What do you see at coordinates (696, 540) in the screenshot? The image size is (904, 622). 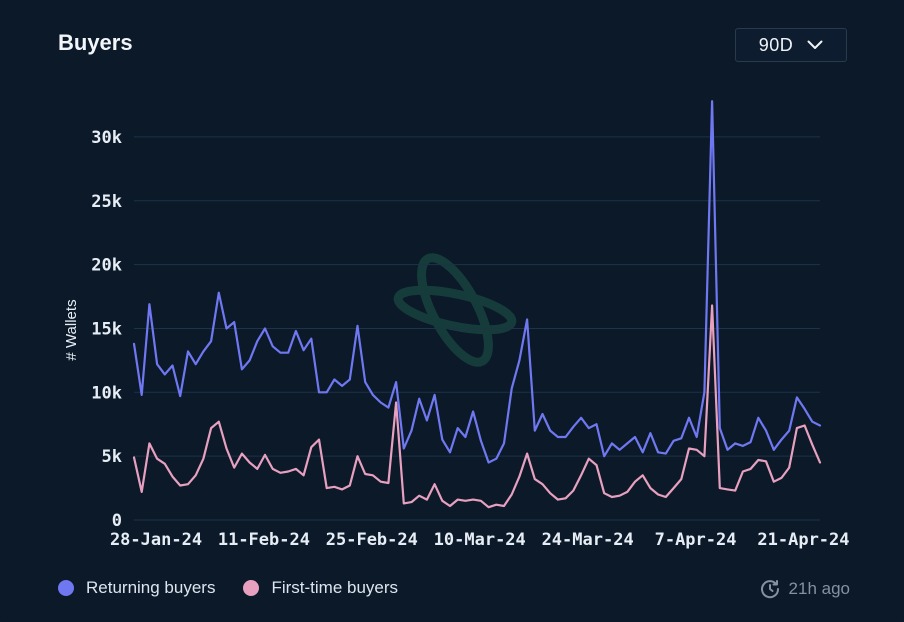 I see `x-tick-label: 7-Apr-24` at bounding box center [696, 540].